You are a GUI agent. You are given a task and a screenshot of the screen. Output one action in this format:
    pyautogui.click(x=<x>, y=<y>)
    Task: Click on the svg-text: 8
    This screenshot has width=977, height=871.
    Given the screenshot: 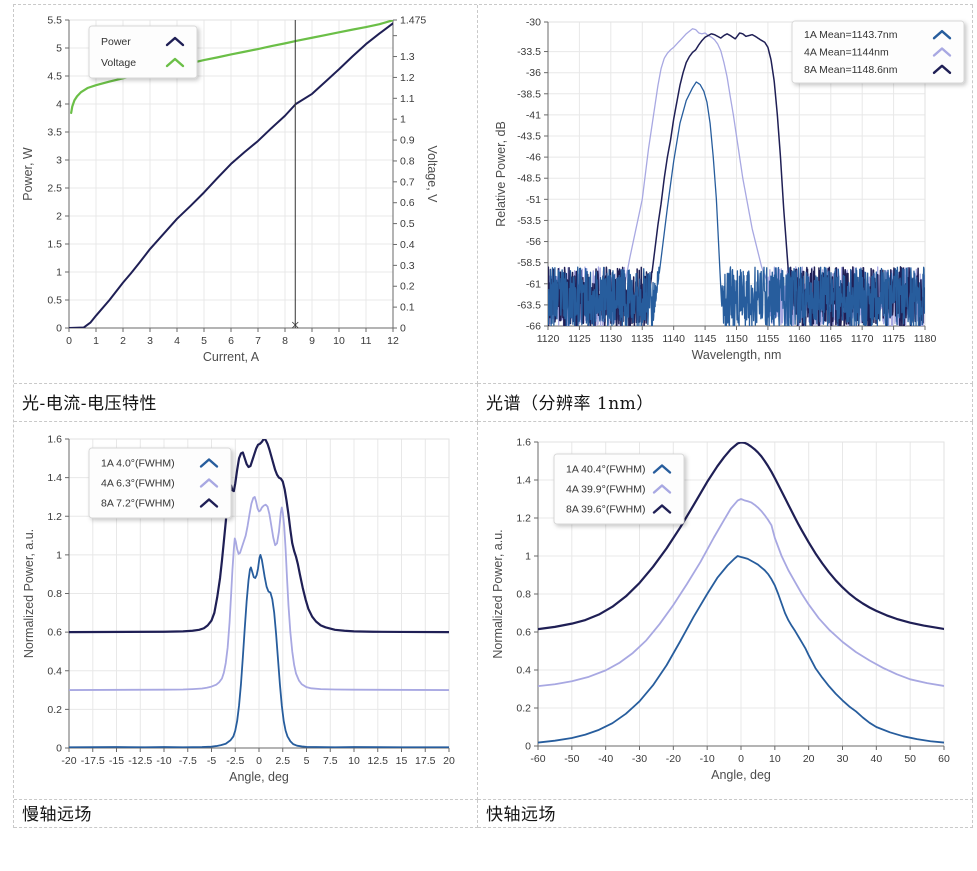 What is the action you would take?
    pyautogui.click(x=285, y=341)
    